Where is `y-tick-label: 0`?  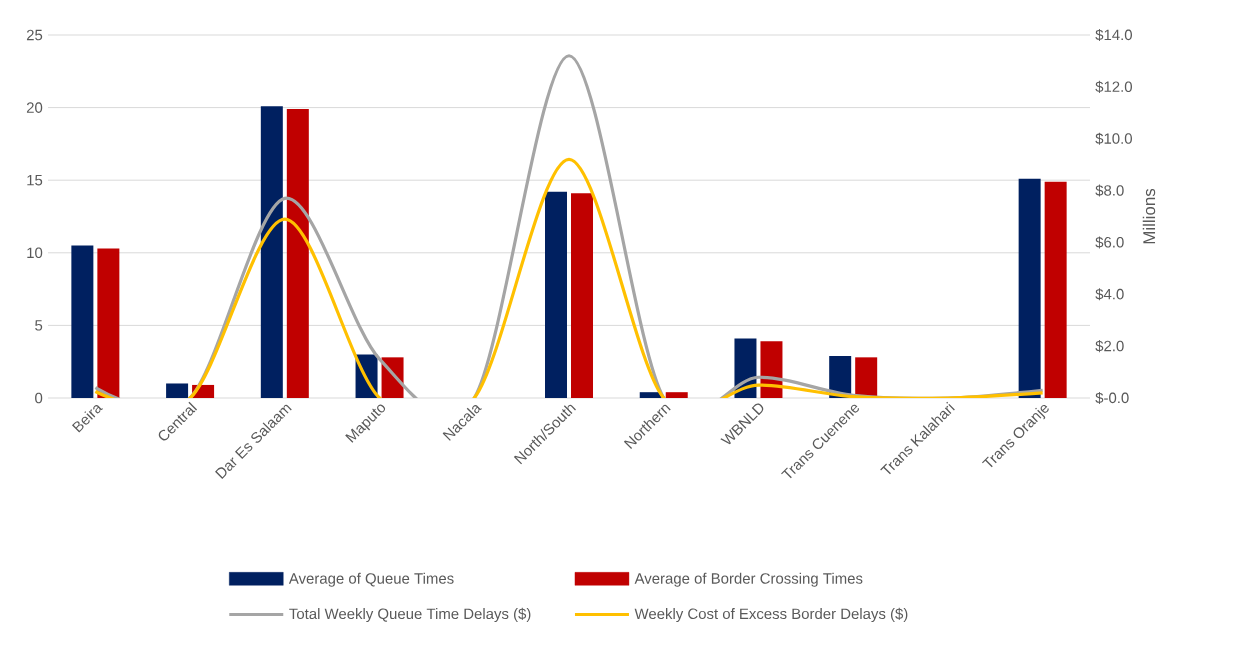
y-tick-label: 0 is located at coordinates (39, 398).